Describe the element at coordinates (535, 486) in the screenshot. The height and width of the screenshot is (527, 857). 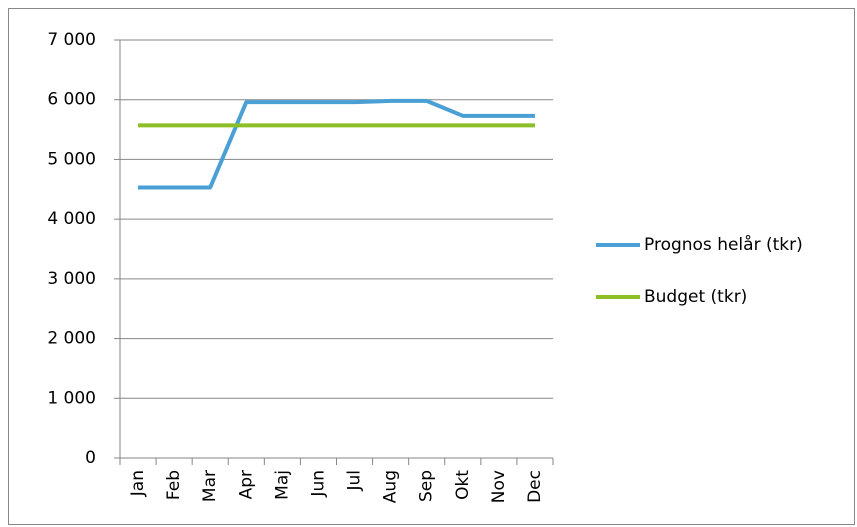
I see `x-tick-label: Dec` at that location.